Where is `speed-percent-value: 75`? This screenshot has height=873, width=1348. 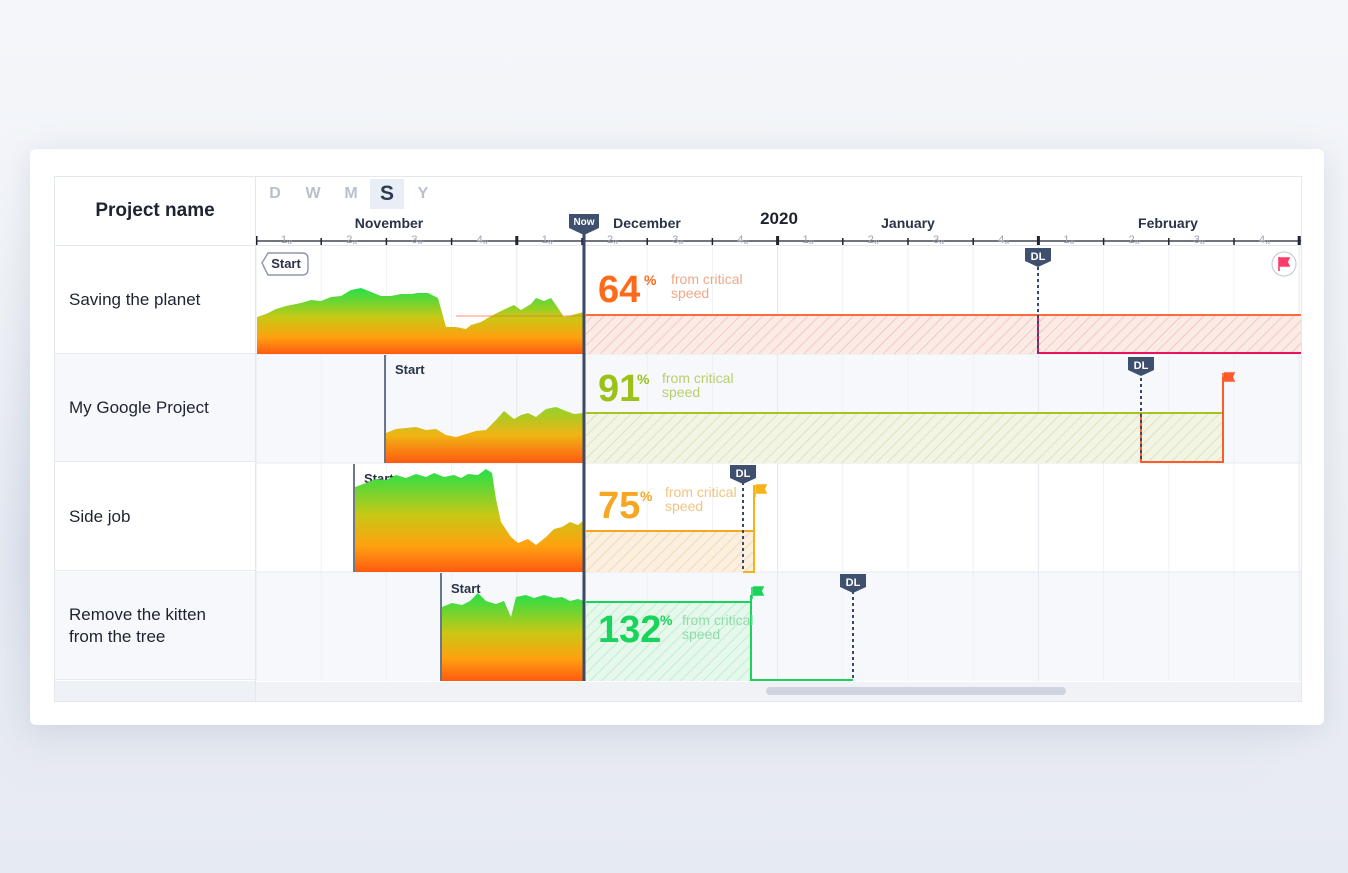 speed-percent-value: 75 is located at coordinates (619, 506).